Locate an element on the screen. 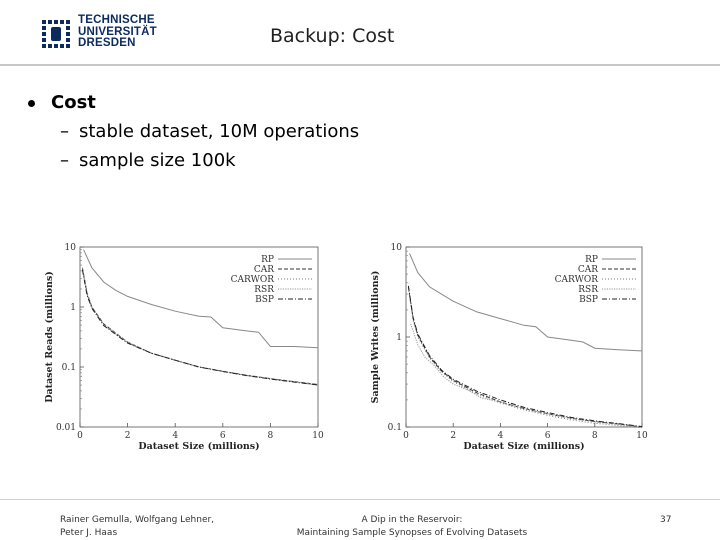 This screenshot has width=720, height=540. tu-dresden-logo is located at coordinates (56, 34).